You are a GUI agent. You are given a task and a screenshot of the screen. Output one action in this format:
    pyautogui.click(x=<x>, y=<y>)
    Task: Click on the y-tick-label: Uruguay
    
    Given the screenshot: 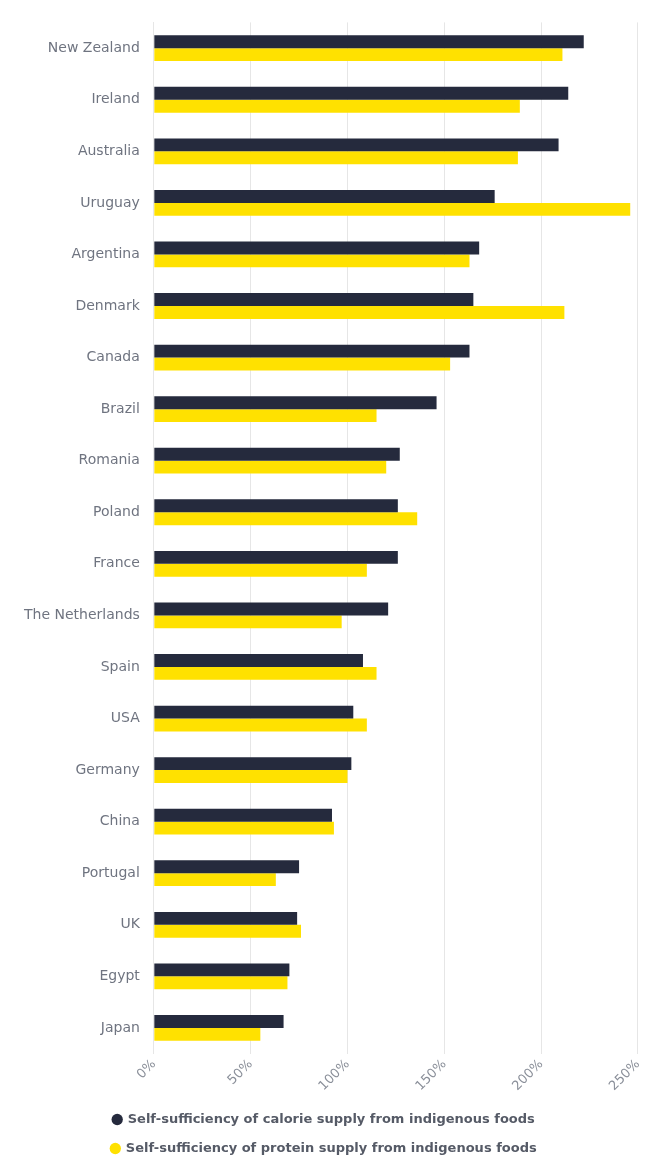 What is the action you would take?
    pyautogui.click(x=110, y=201)
    